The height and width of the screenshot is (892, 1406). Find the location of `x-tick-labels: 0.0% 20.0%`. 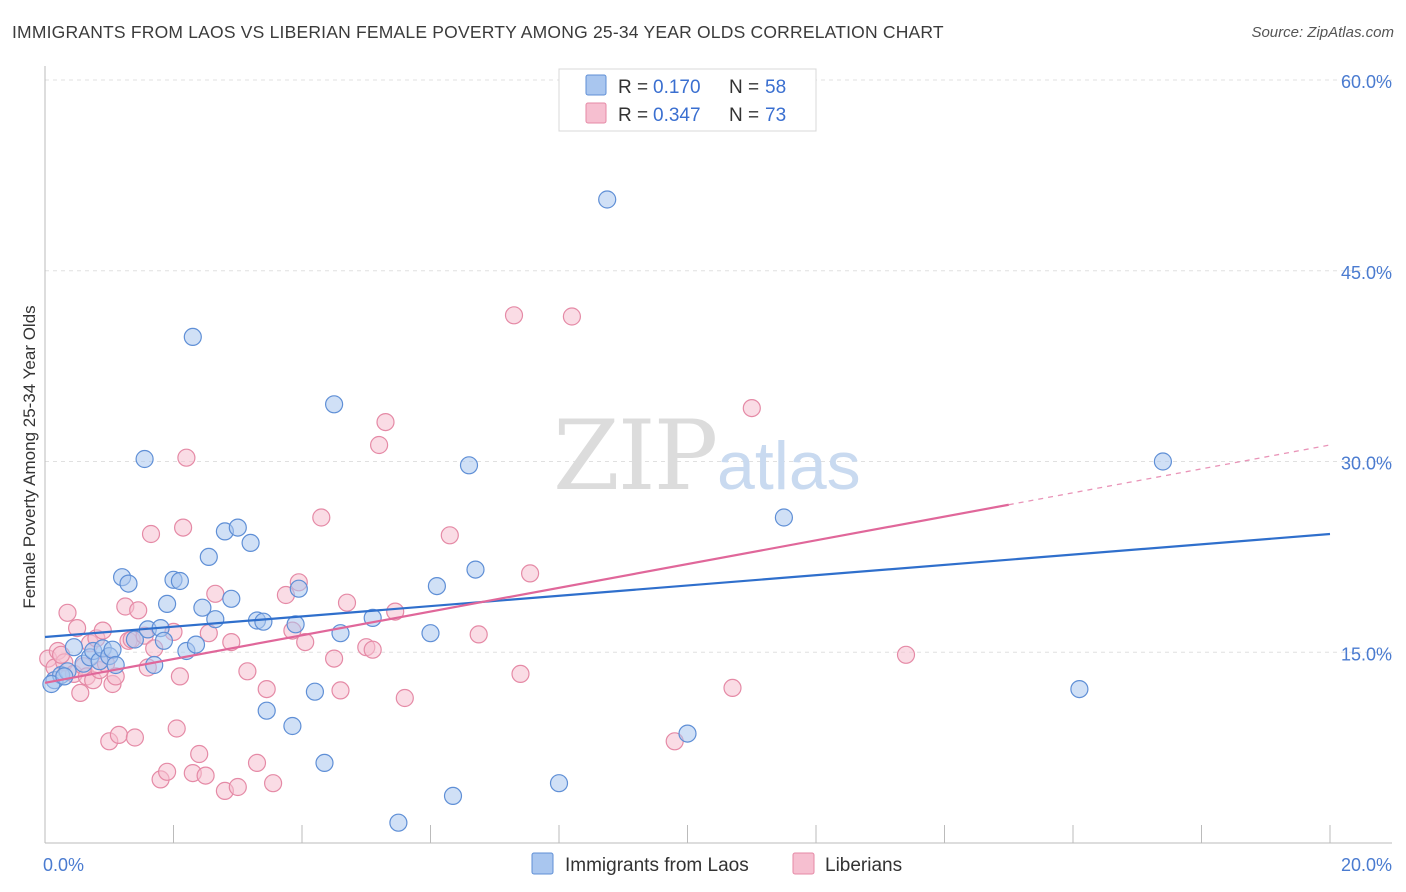

x-tick-labels: 0.0% 20.0% is located at coordinates (717, 865).